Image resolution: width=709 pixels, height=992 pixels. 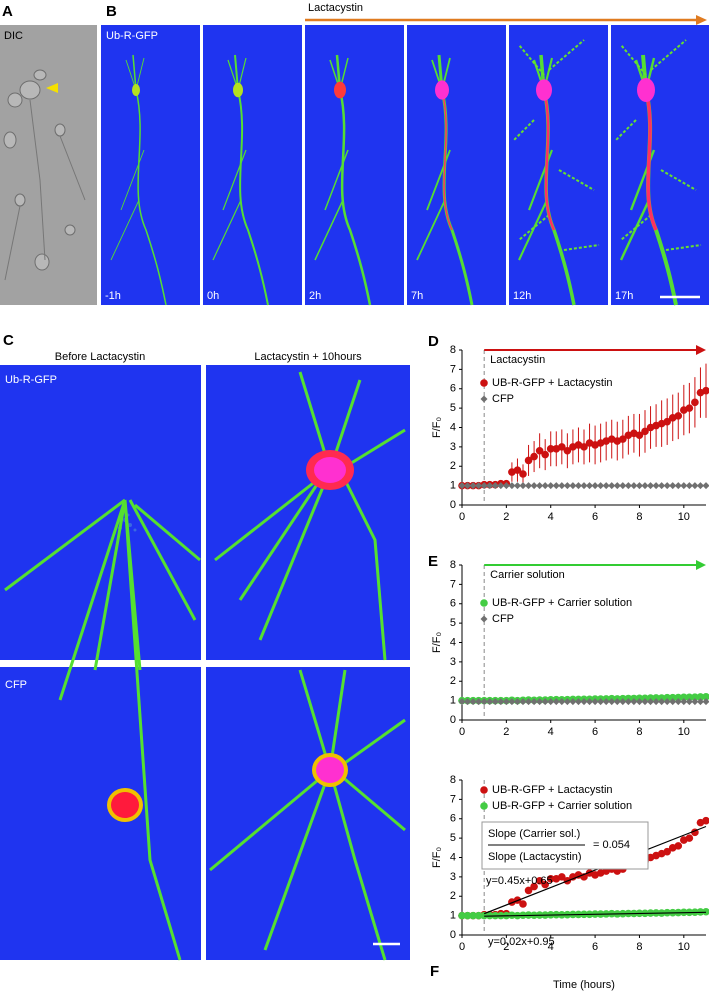 What do you see at coordinates (551, 732) in the screenshot?
I see `x-tick-label: 4` at bounding box center [551, 732].